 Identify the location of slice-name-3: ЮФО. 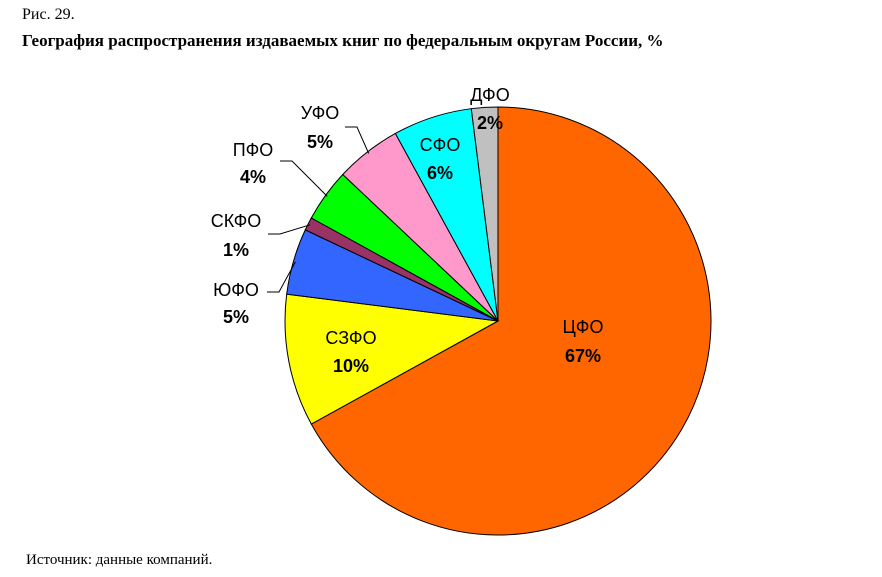
(236, 290).